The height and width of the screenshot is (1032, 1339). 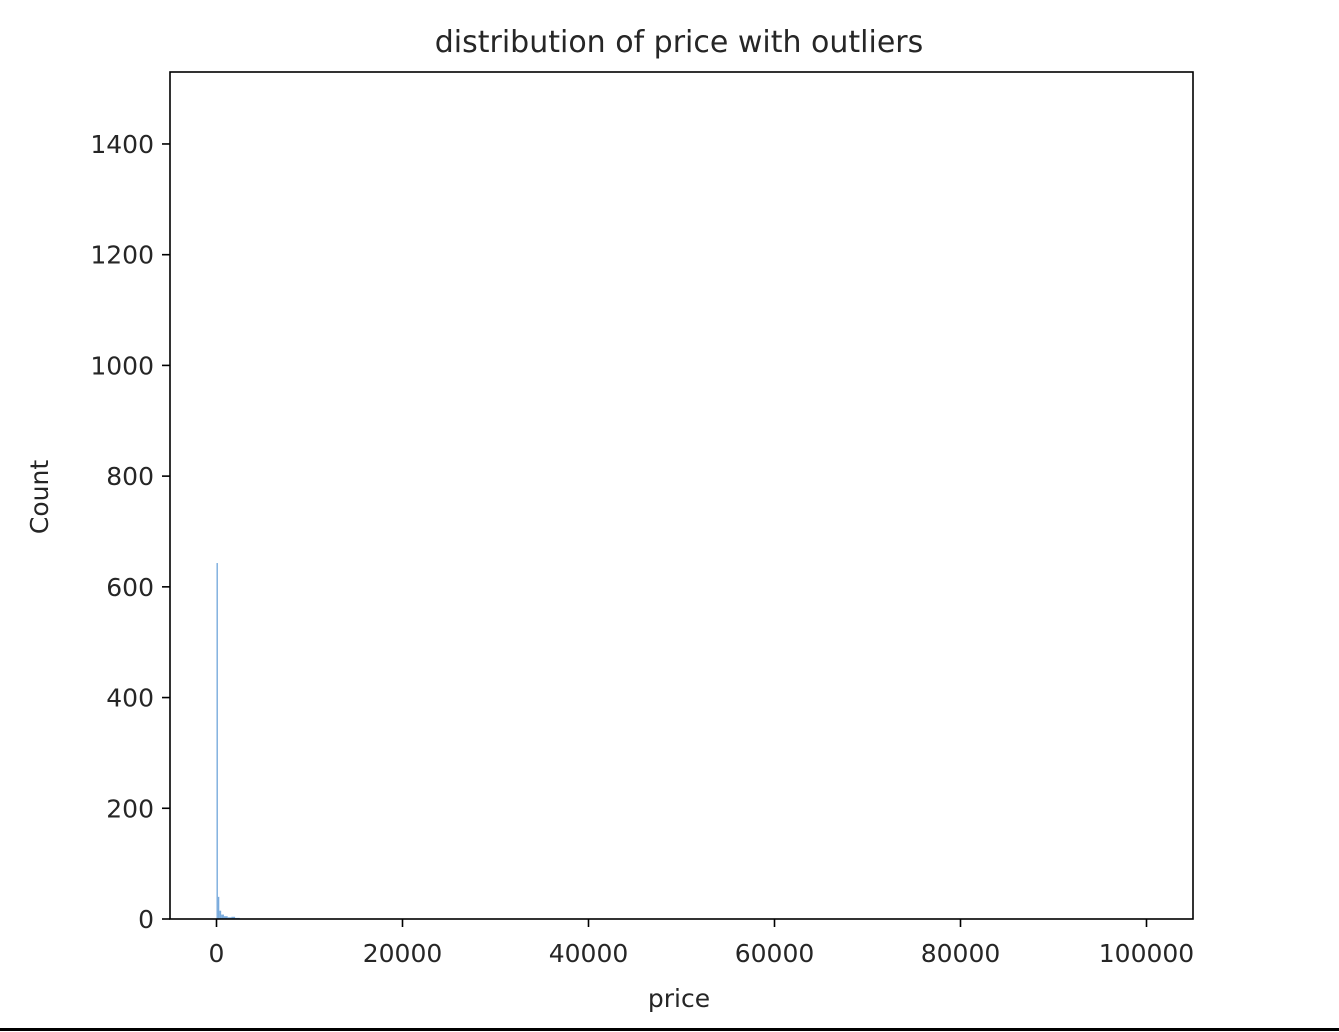 What do you see at coordinates (130, 587) in the screenshot?
I see `y-tick-label: 600` at bounding box center [130, 587].